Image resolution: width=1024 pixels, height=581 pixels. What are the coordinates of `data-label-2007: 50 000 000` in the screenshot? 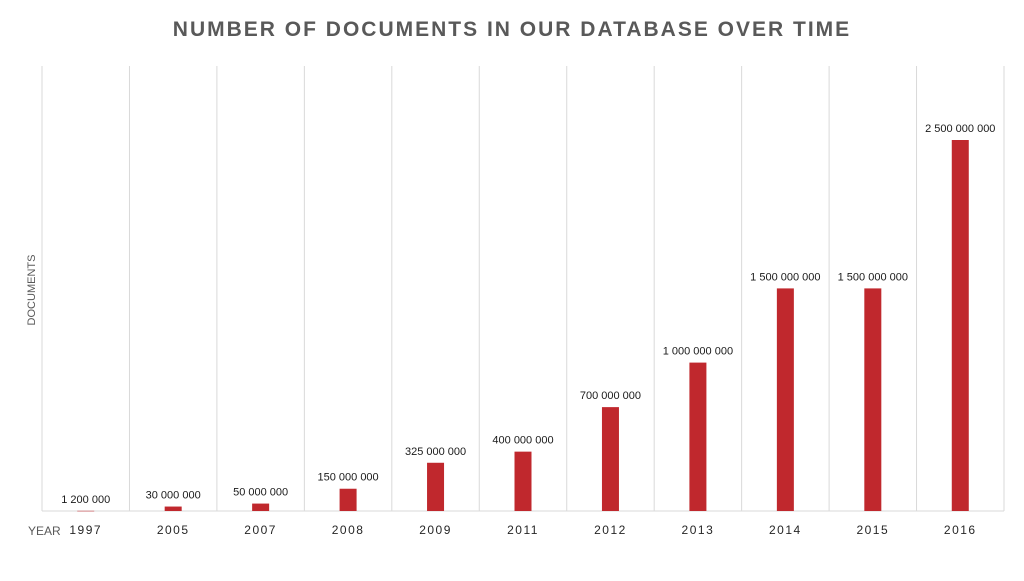 It's located at (260, 493).